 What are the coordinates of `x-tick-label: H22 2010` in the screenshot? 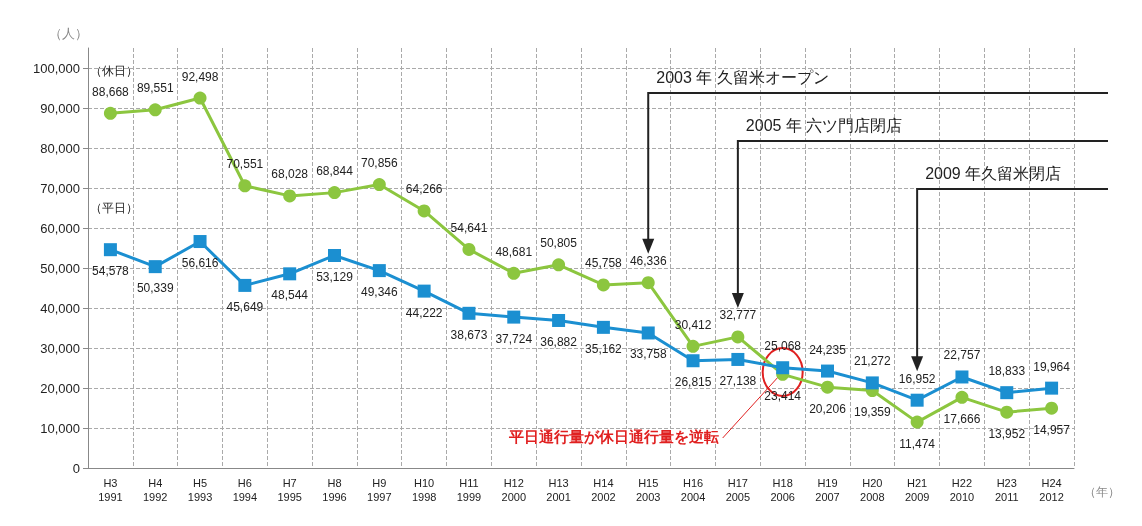 It's located at (962, 490).